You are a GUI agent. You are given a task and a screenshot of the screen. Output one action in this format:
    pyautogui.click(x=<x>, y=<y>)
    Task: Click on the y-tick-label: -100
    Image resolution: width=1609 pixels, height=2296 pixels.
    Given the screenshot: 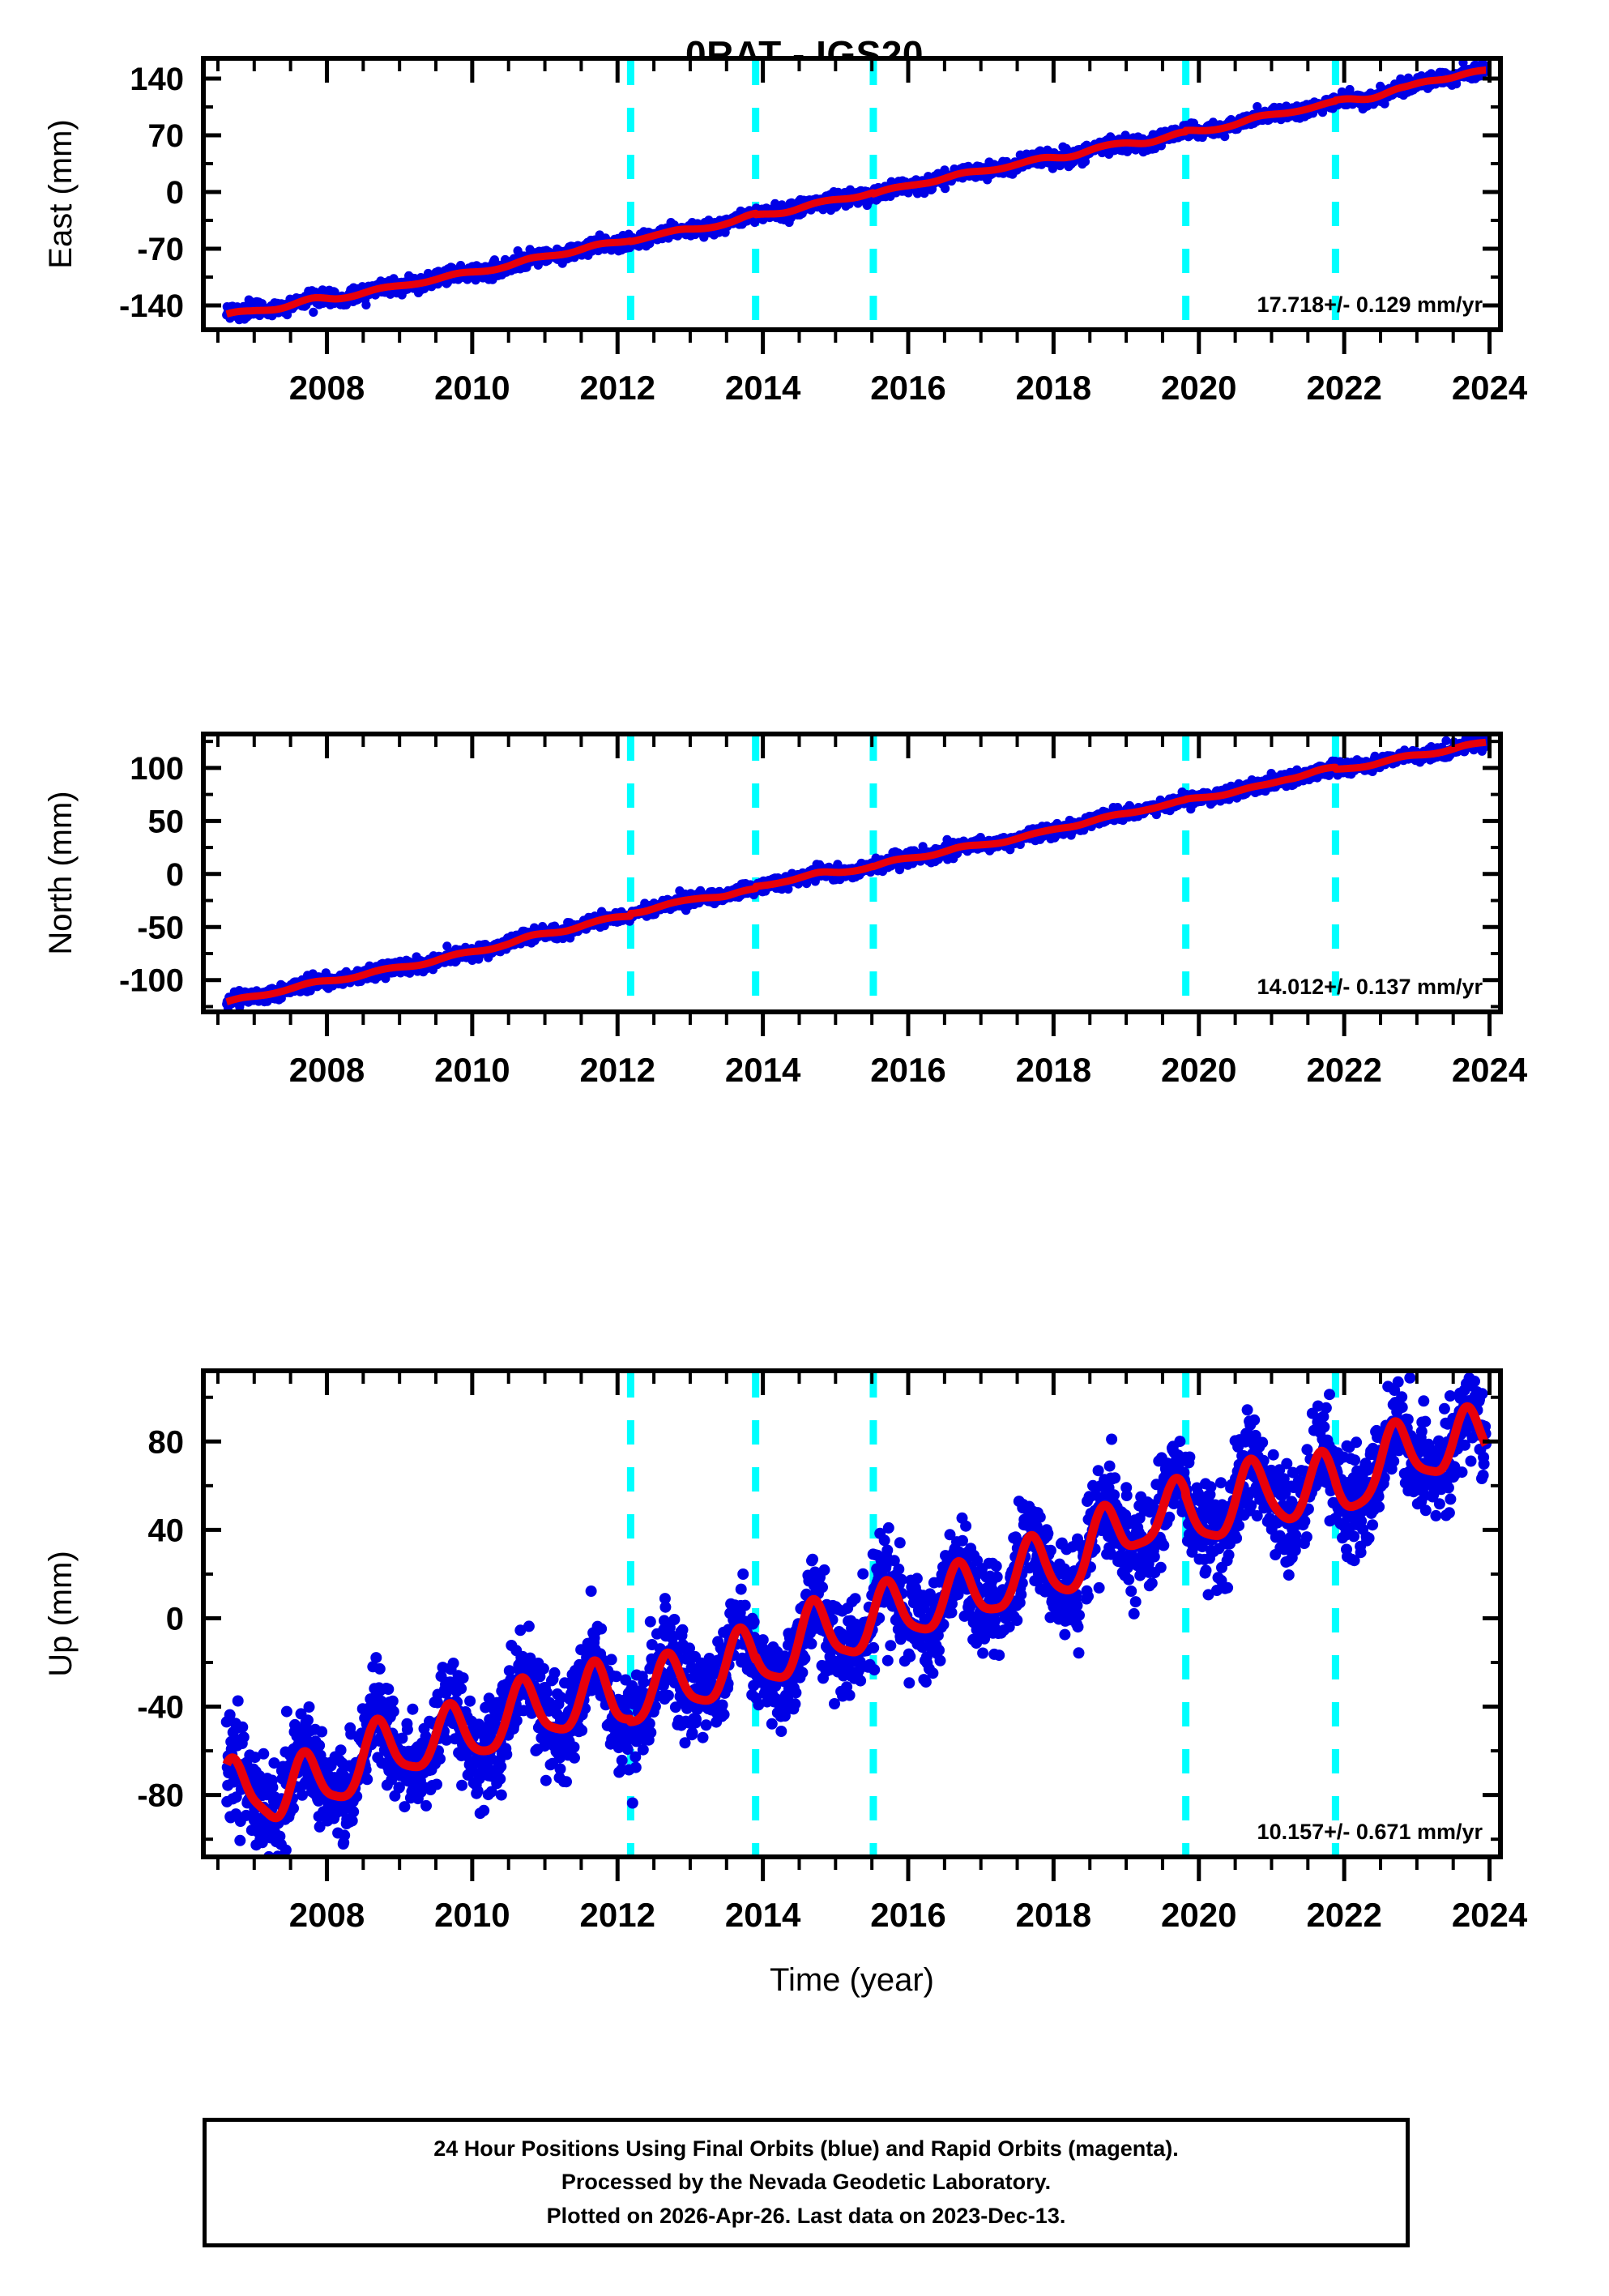 What is the action you would take?
    pyautogui.click(x=151, y=981)
    